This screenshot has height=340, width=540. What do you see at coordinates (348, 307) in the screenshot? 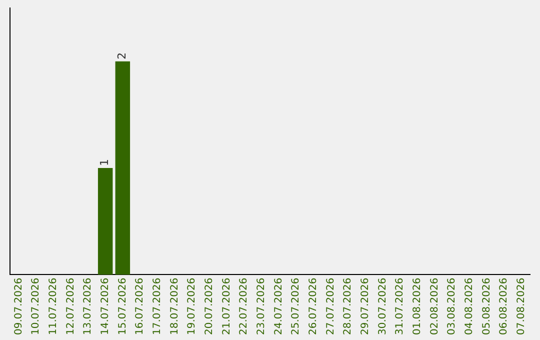
I see `x-tick-label: 28.07.2026` at bounding box center [348, 307].